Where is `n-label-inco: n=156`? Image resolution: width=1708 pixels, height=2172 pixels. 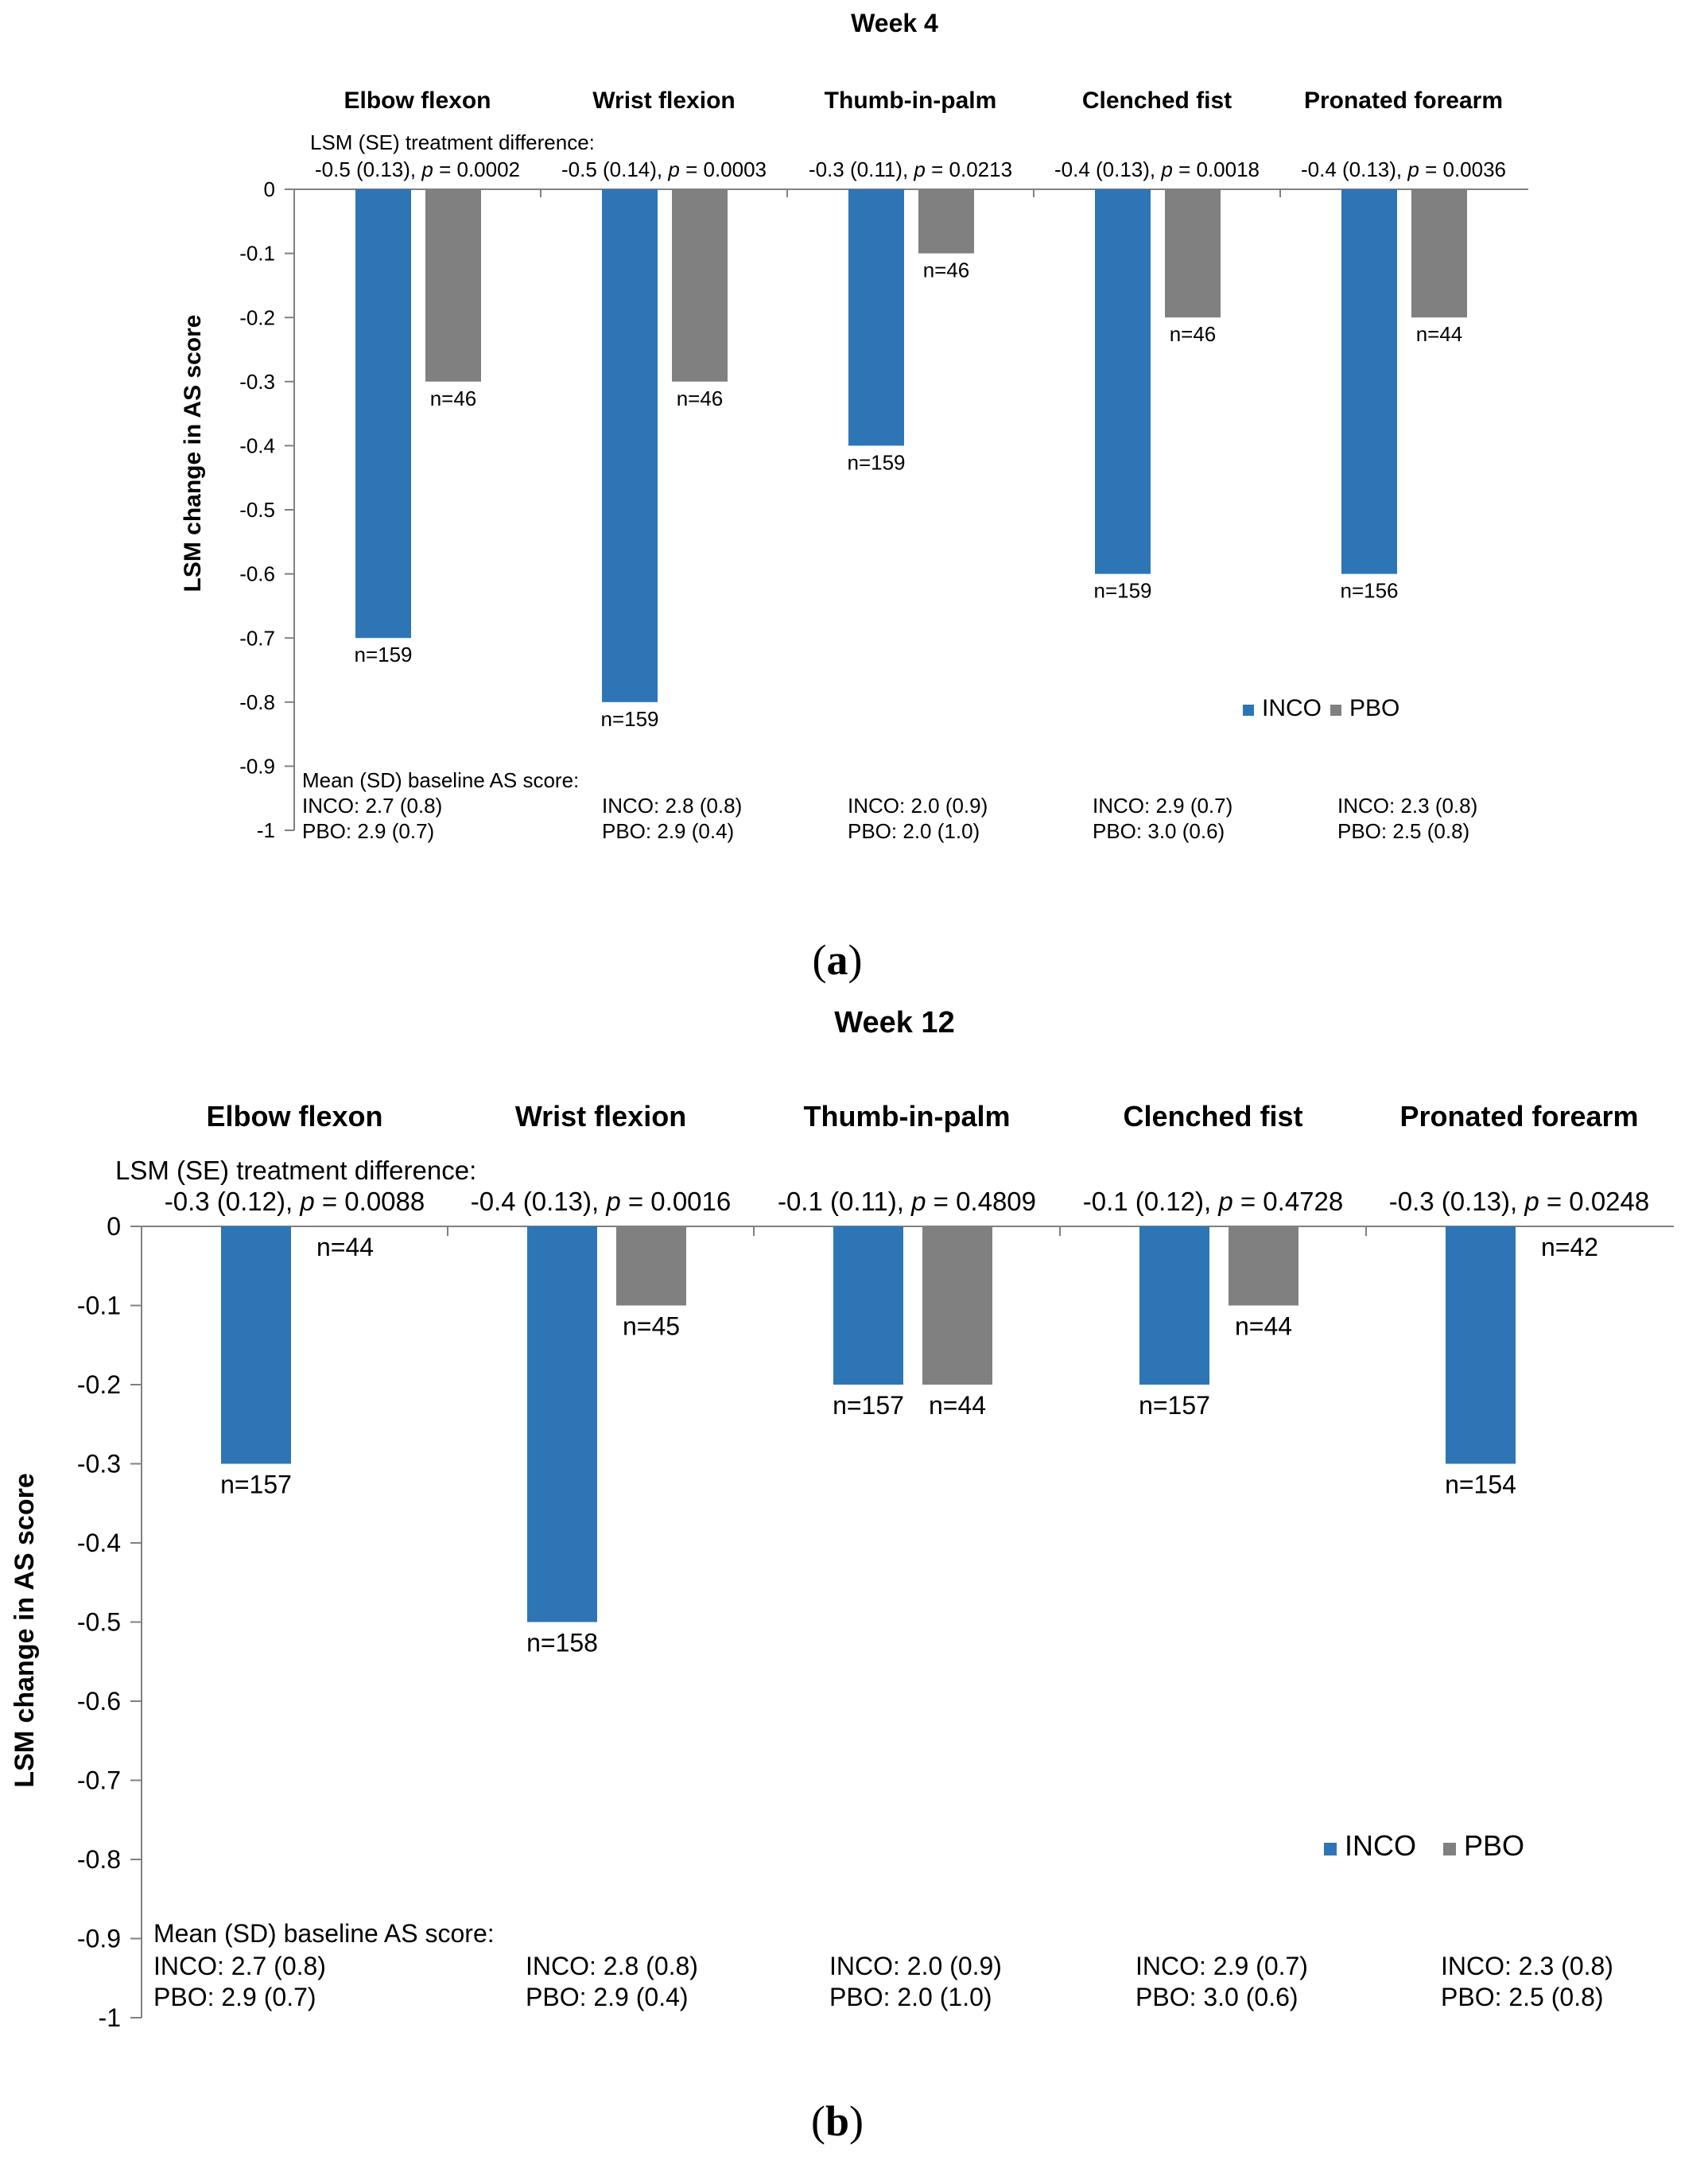
n-label-inco: n=156 is located at coordinates (1369, 591).